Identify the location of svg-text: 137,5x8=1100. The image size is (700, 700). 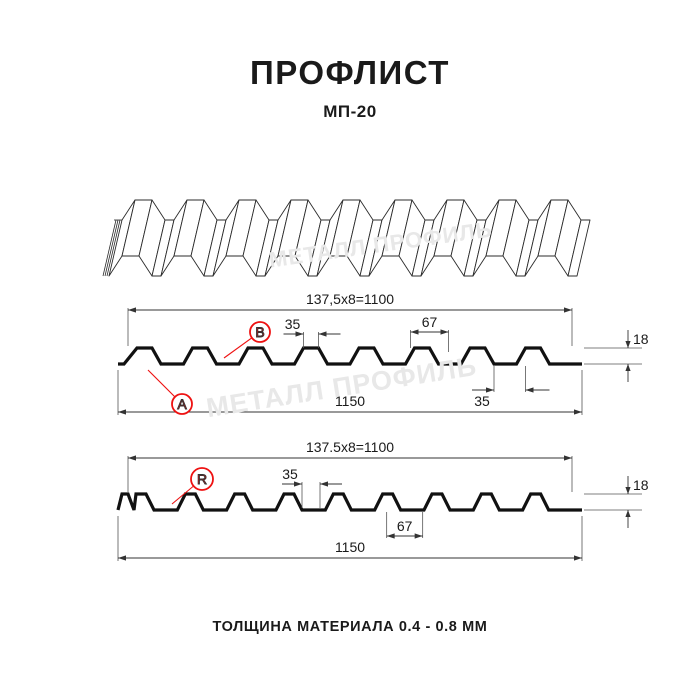
(350, 299).